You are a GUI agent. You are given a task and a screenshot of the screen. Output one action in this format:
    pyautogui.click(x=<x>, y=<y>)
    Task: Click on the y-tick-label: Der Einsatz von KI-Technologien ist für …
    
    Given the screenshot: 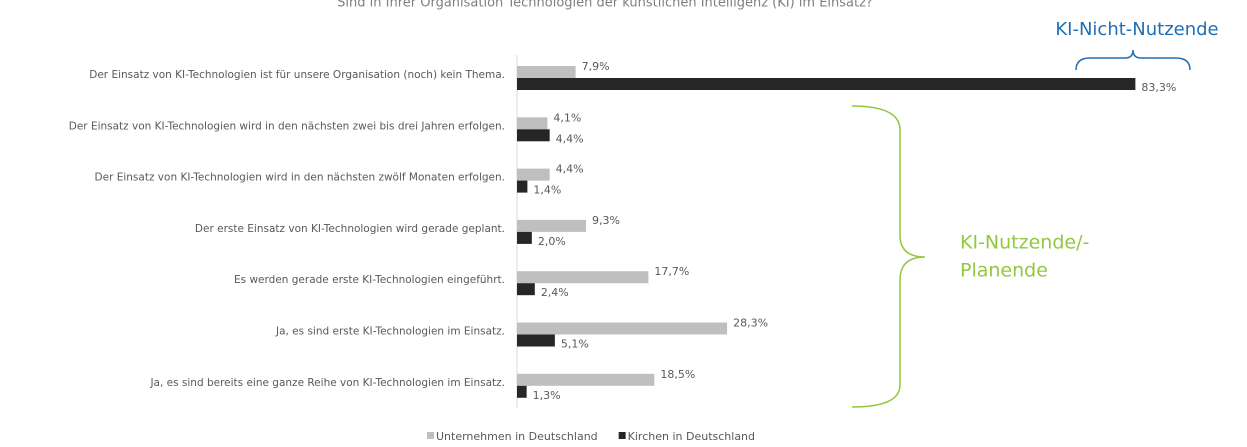 What is the action you would take?
    pyautogui.click(x=297, y=75)
    